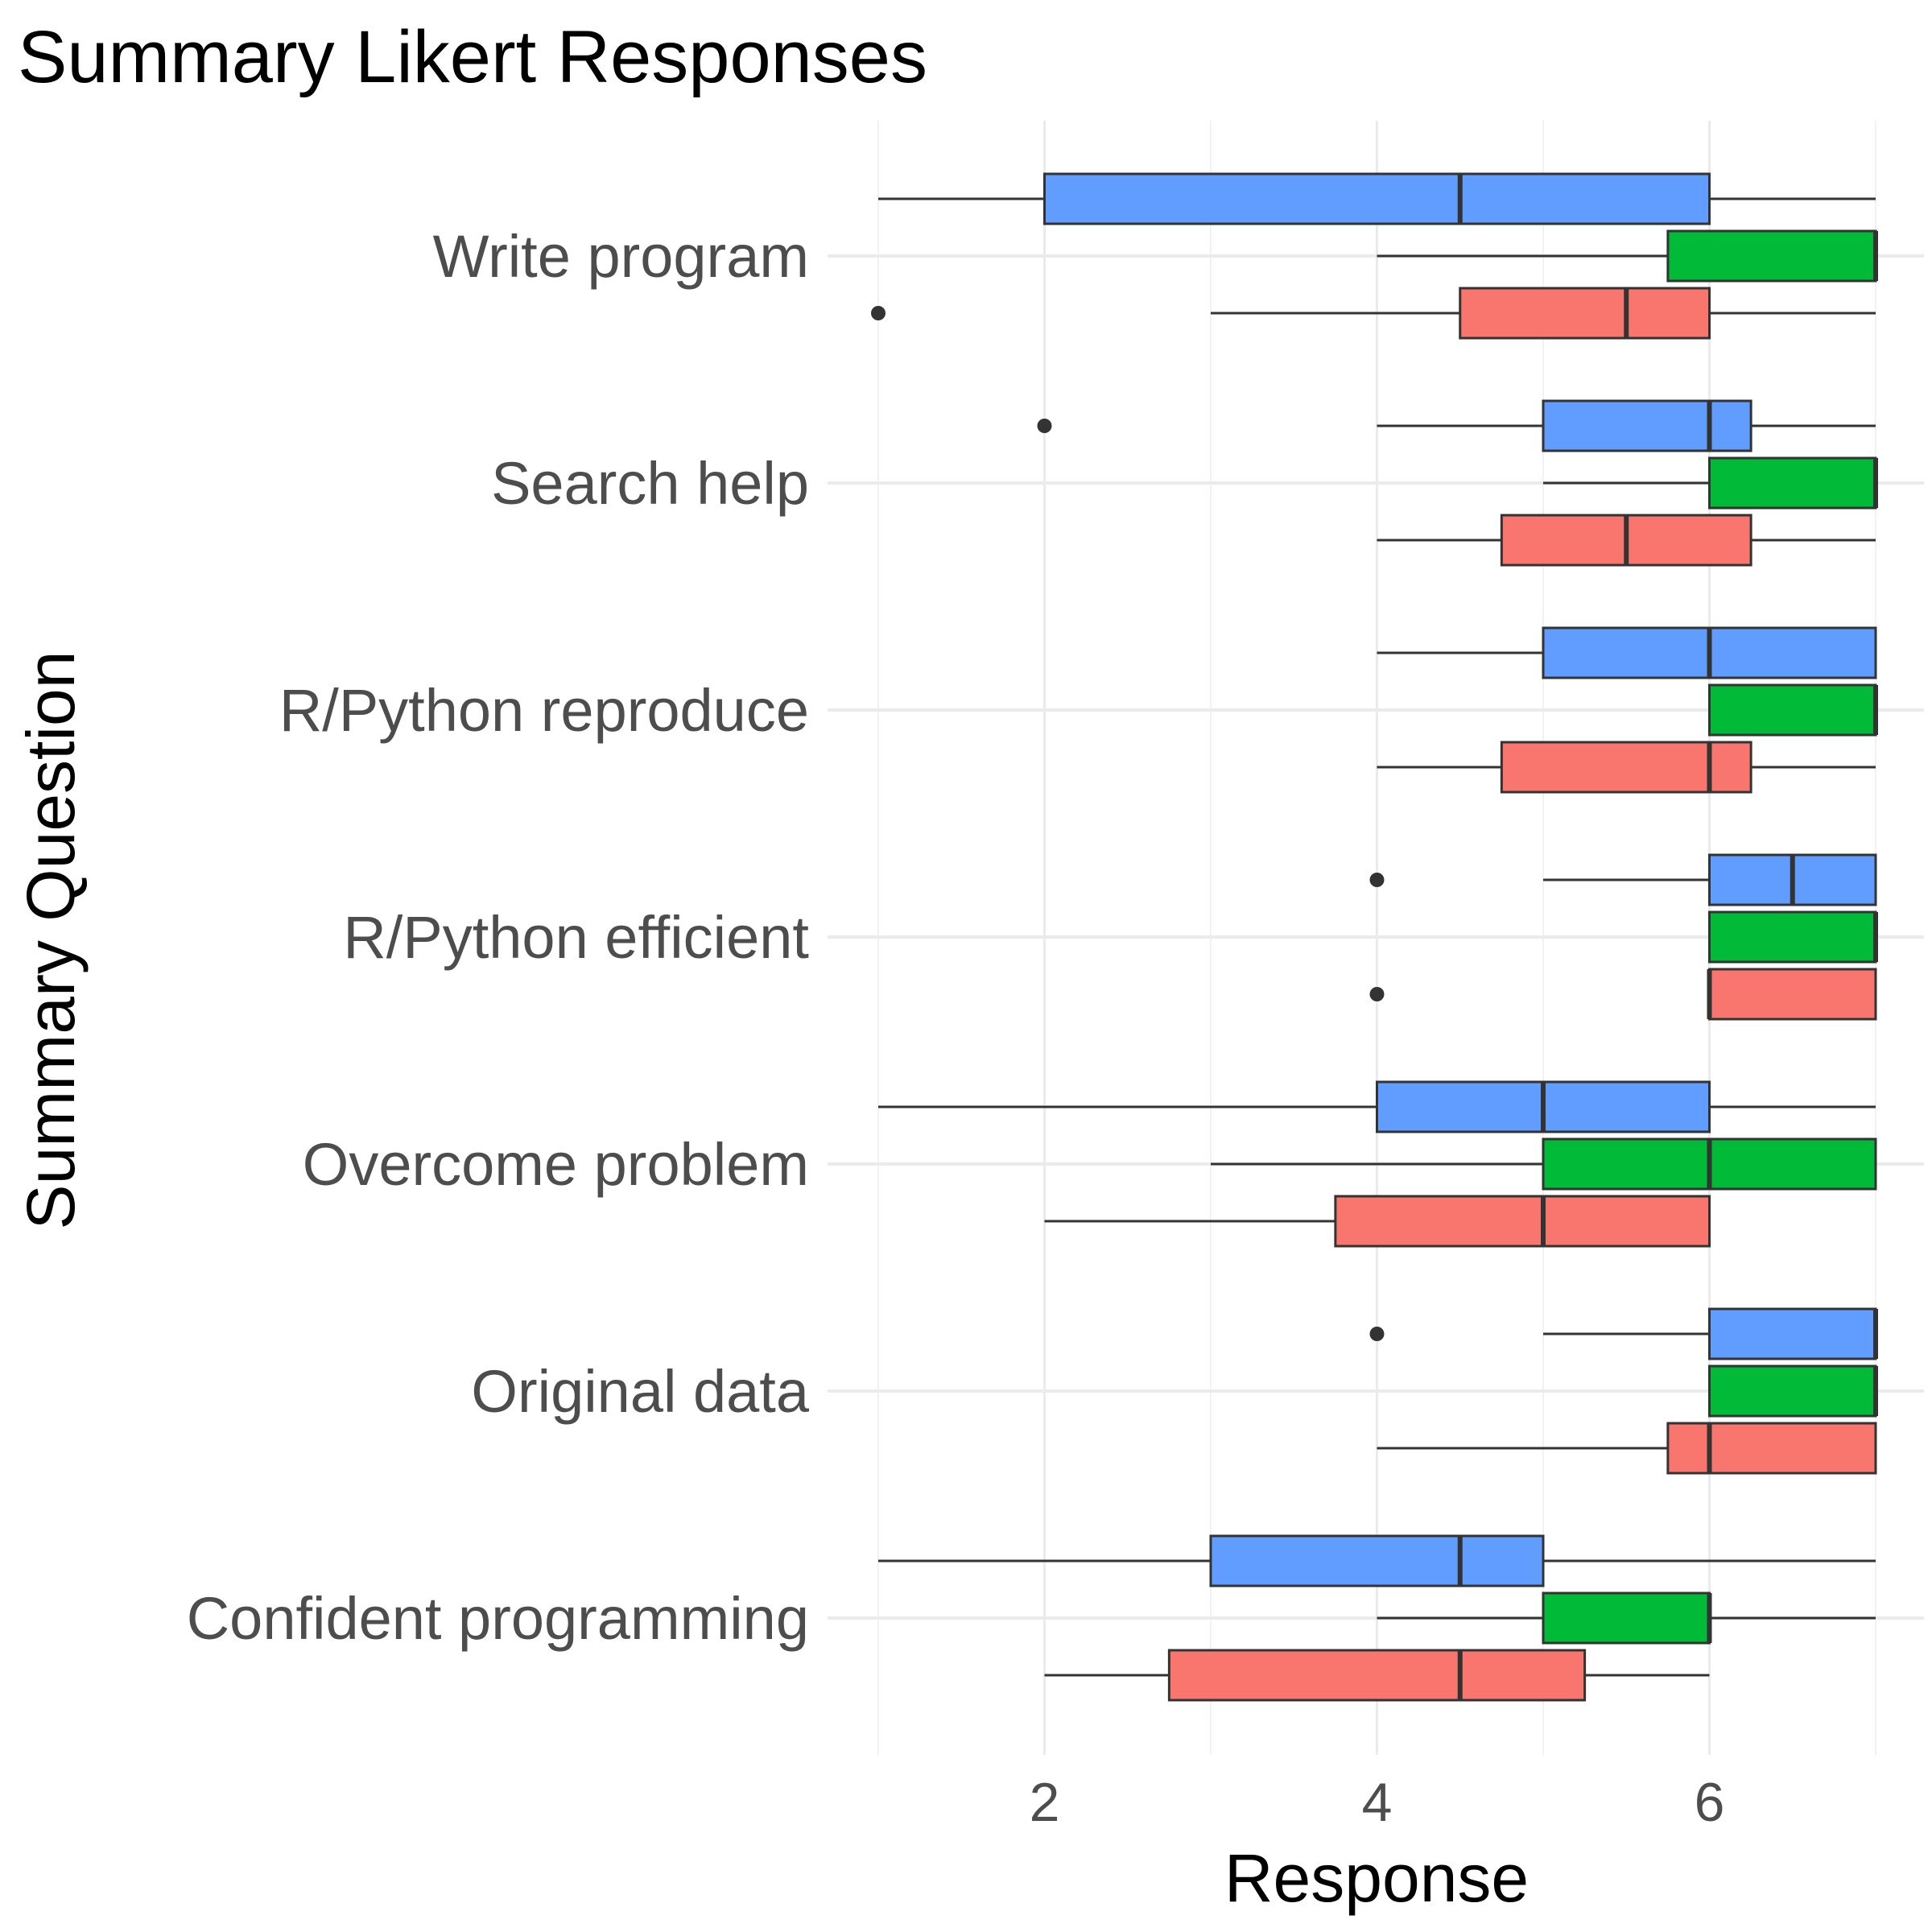 The image size is (1932, 1932). I want to click on chart-title: Summary Likert Responses, so click(472, 57).